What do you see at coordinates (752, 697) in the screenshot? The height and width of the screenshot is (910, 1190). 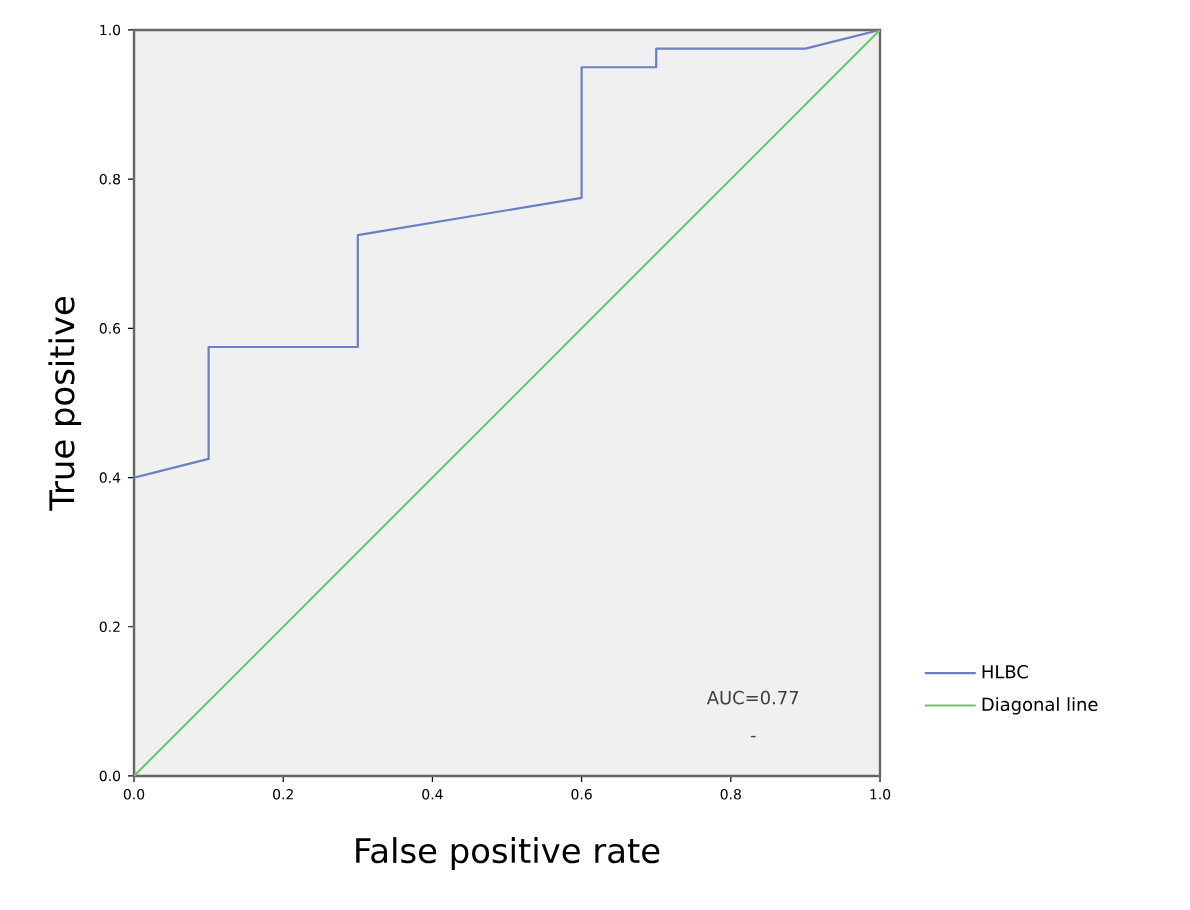 I see `annotation: AUC=0.77` at bounding box center [752, 697].